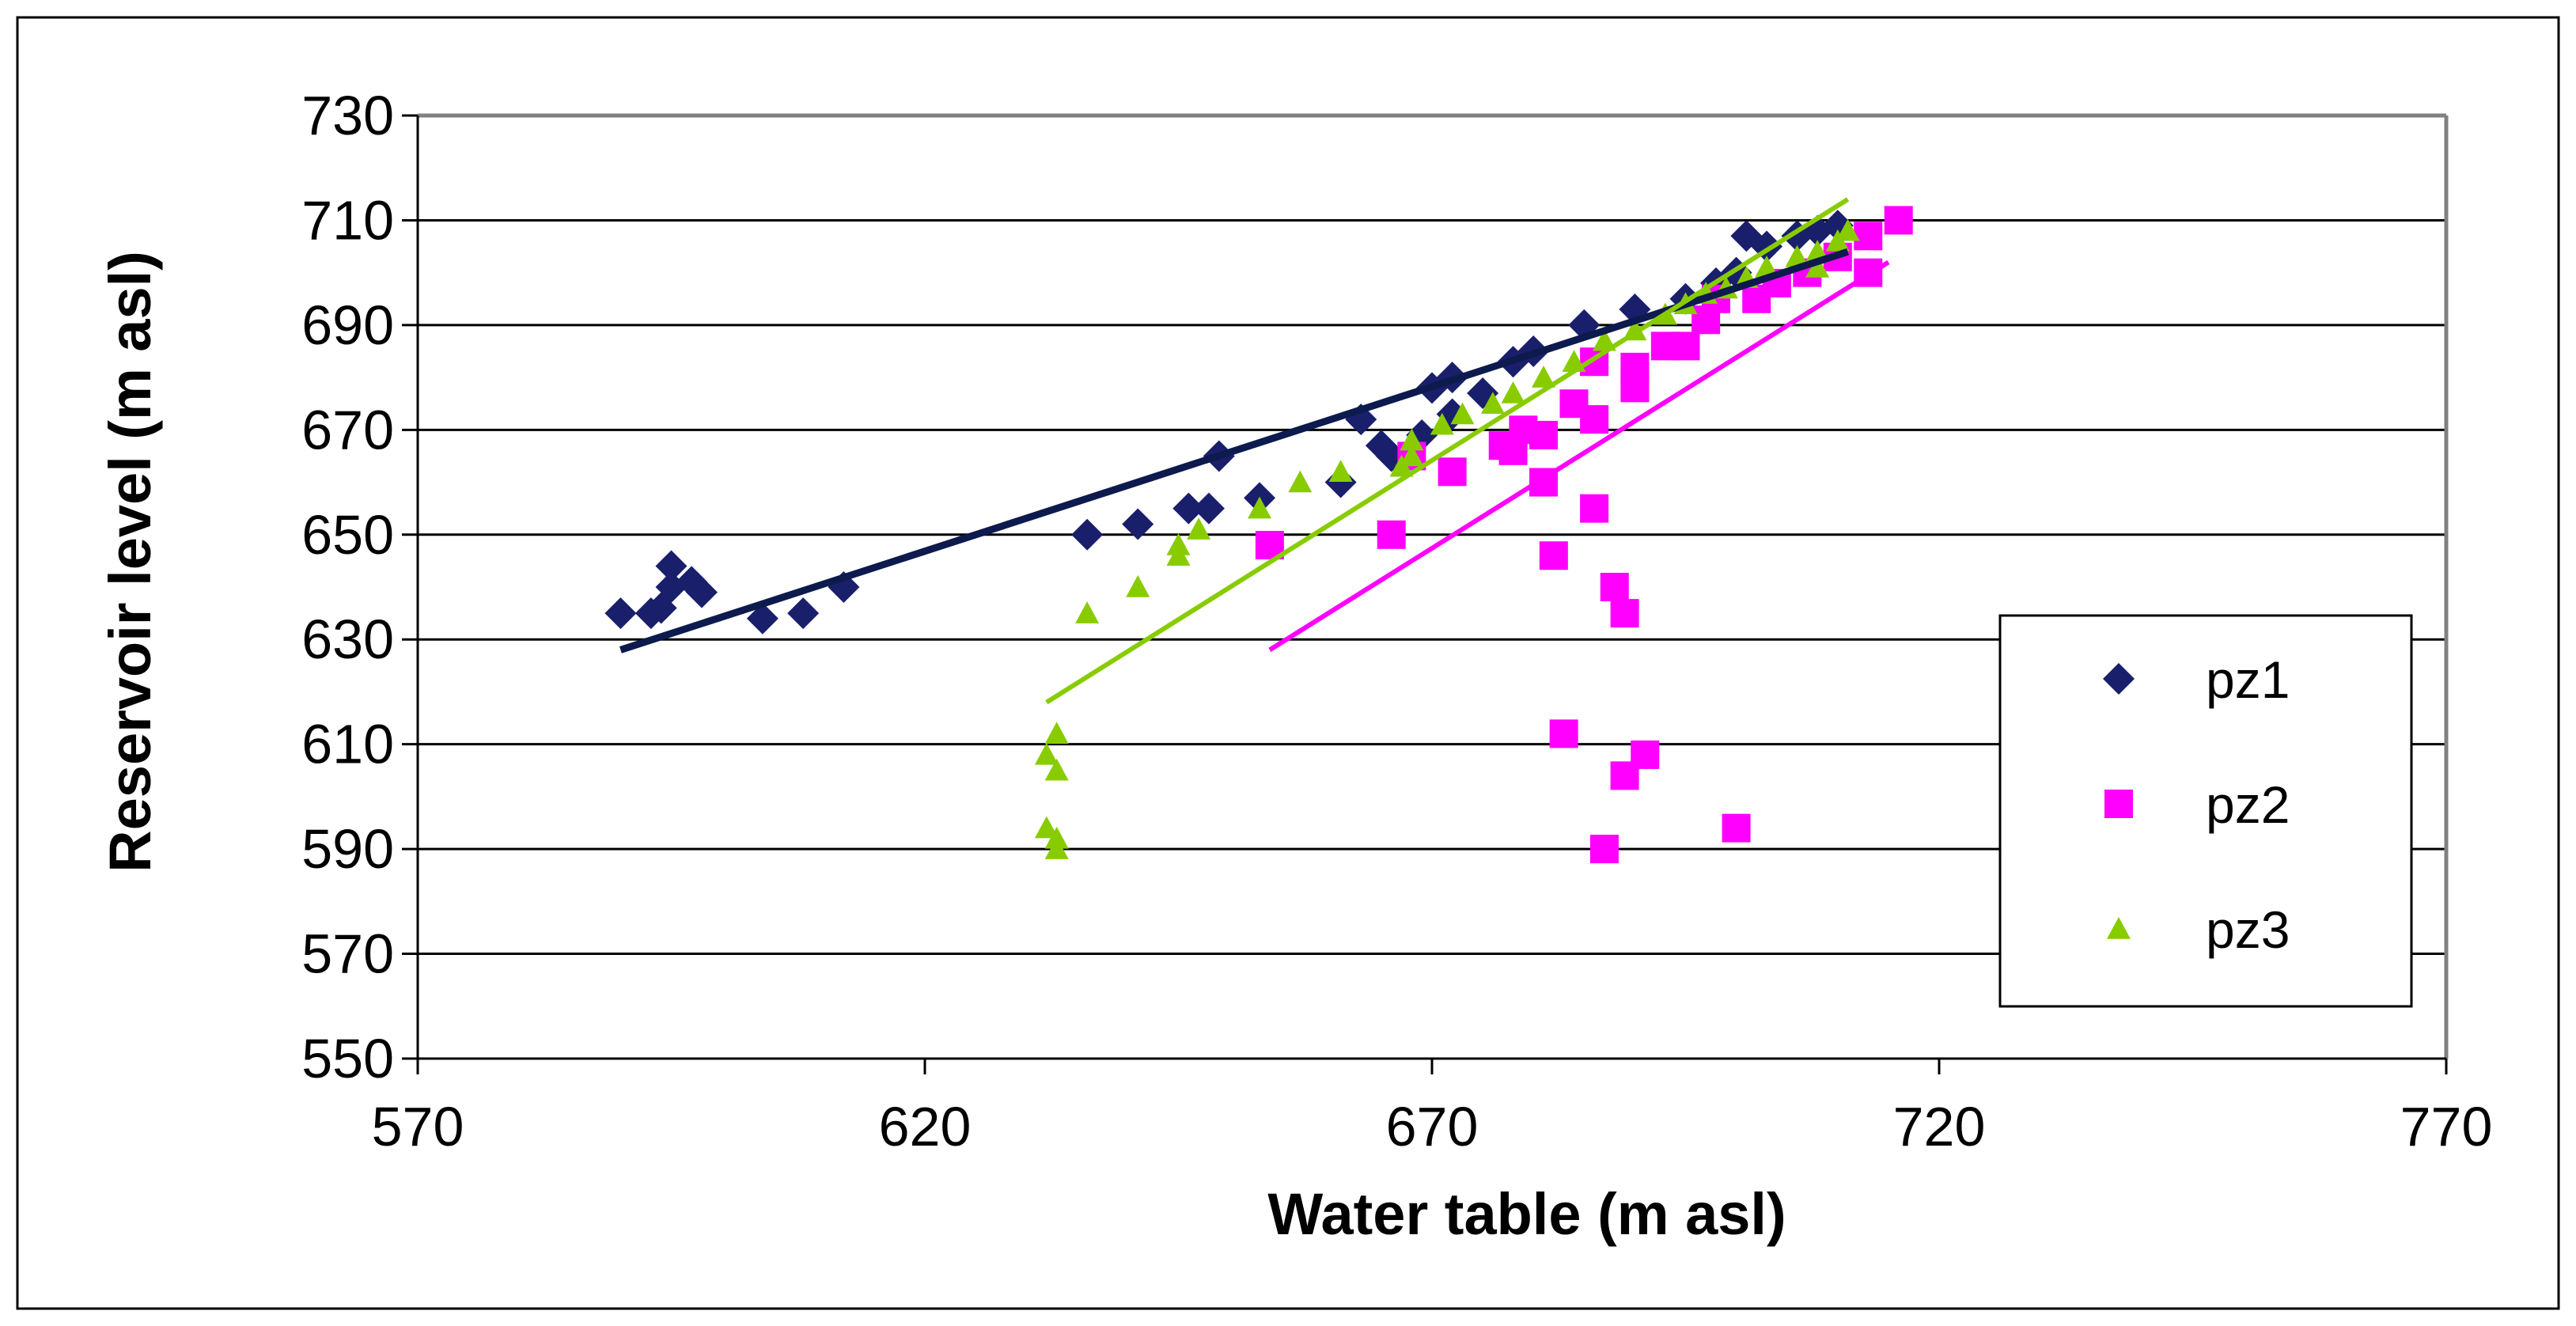  I want to click on y-tick-label: 730, so click(347, 116).